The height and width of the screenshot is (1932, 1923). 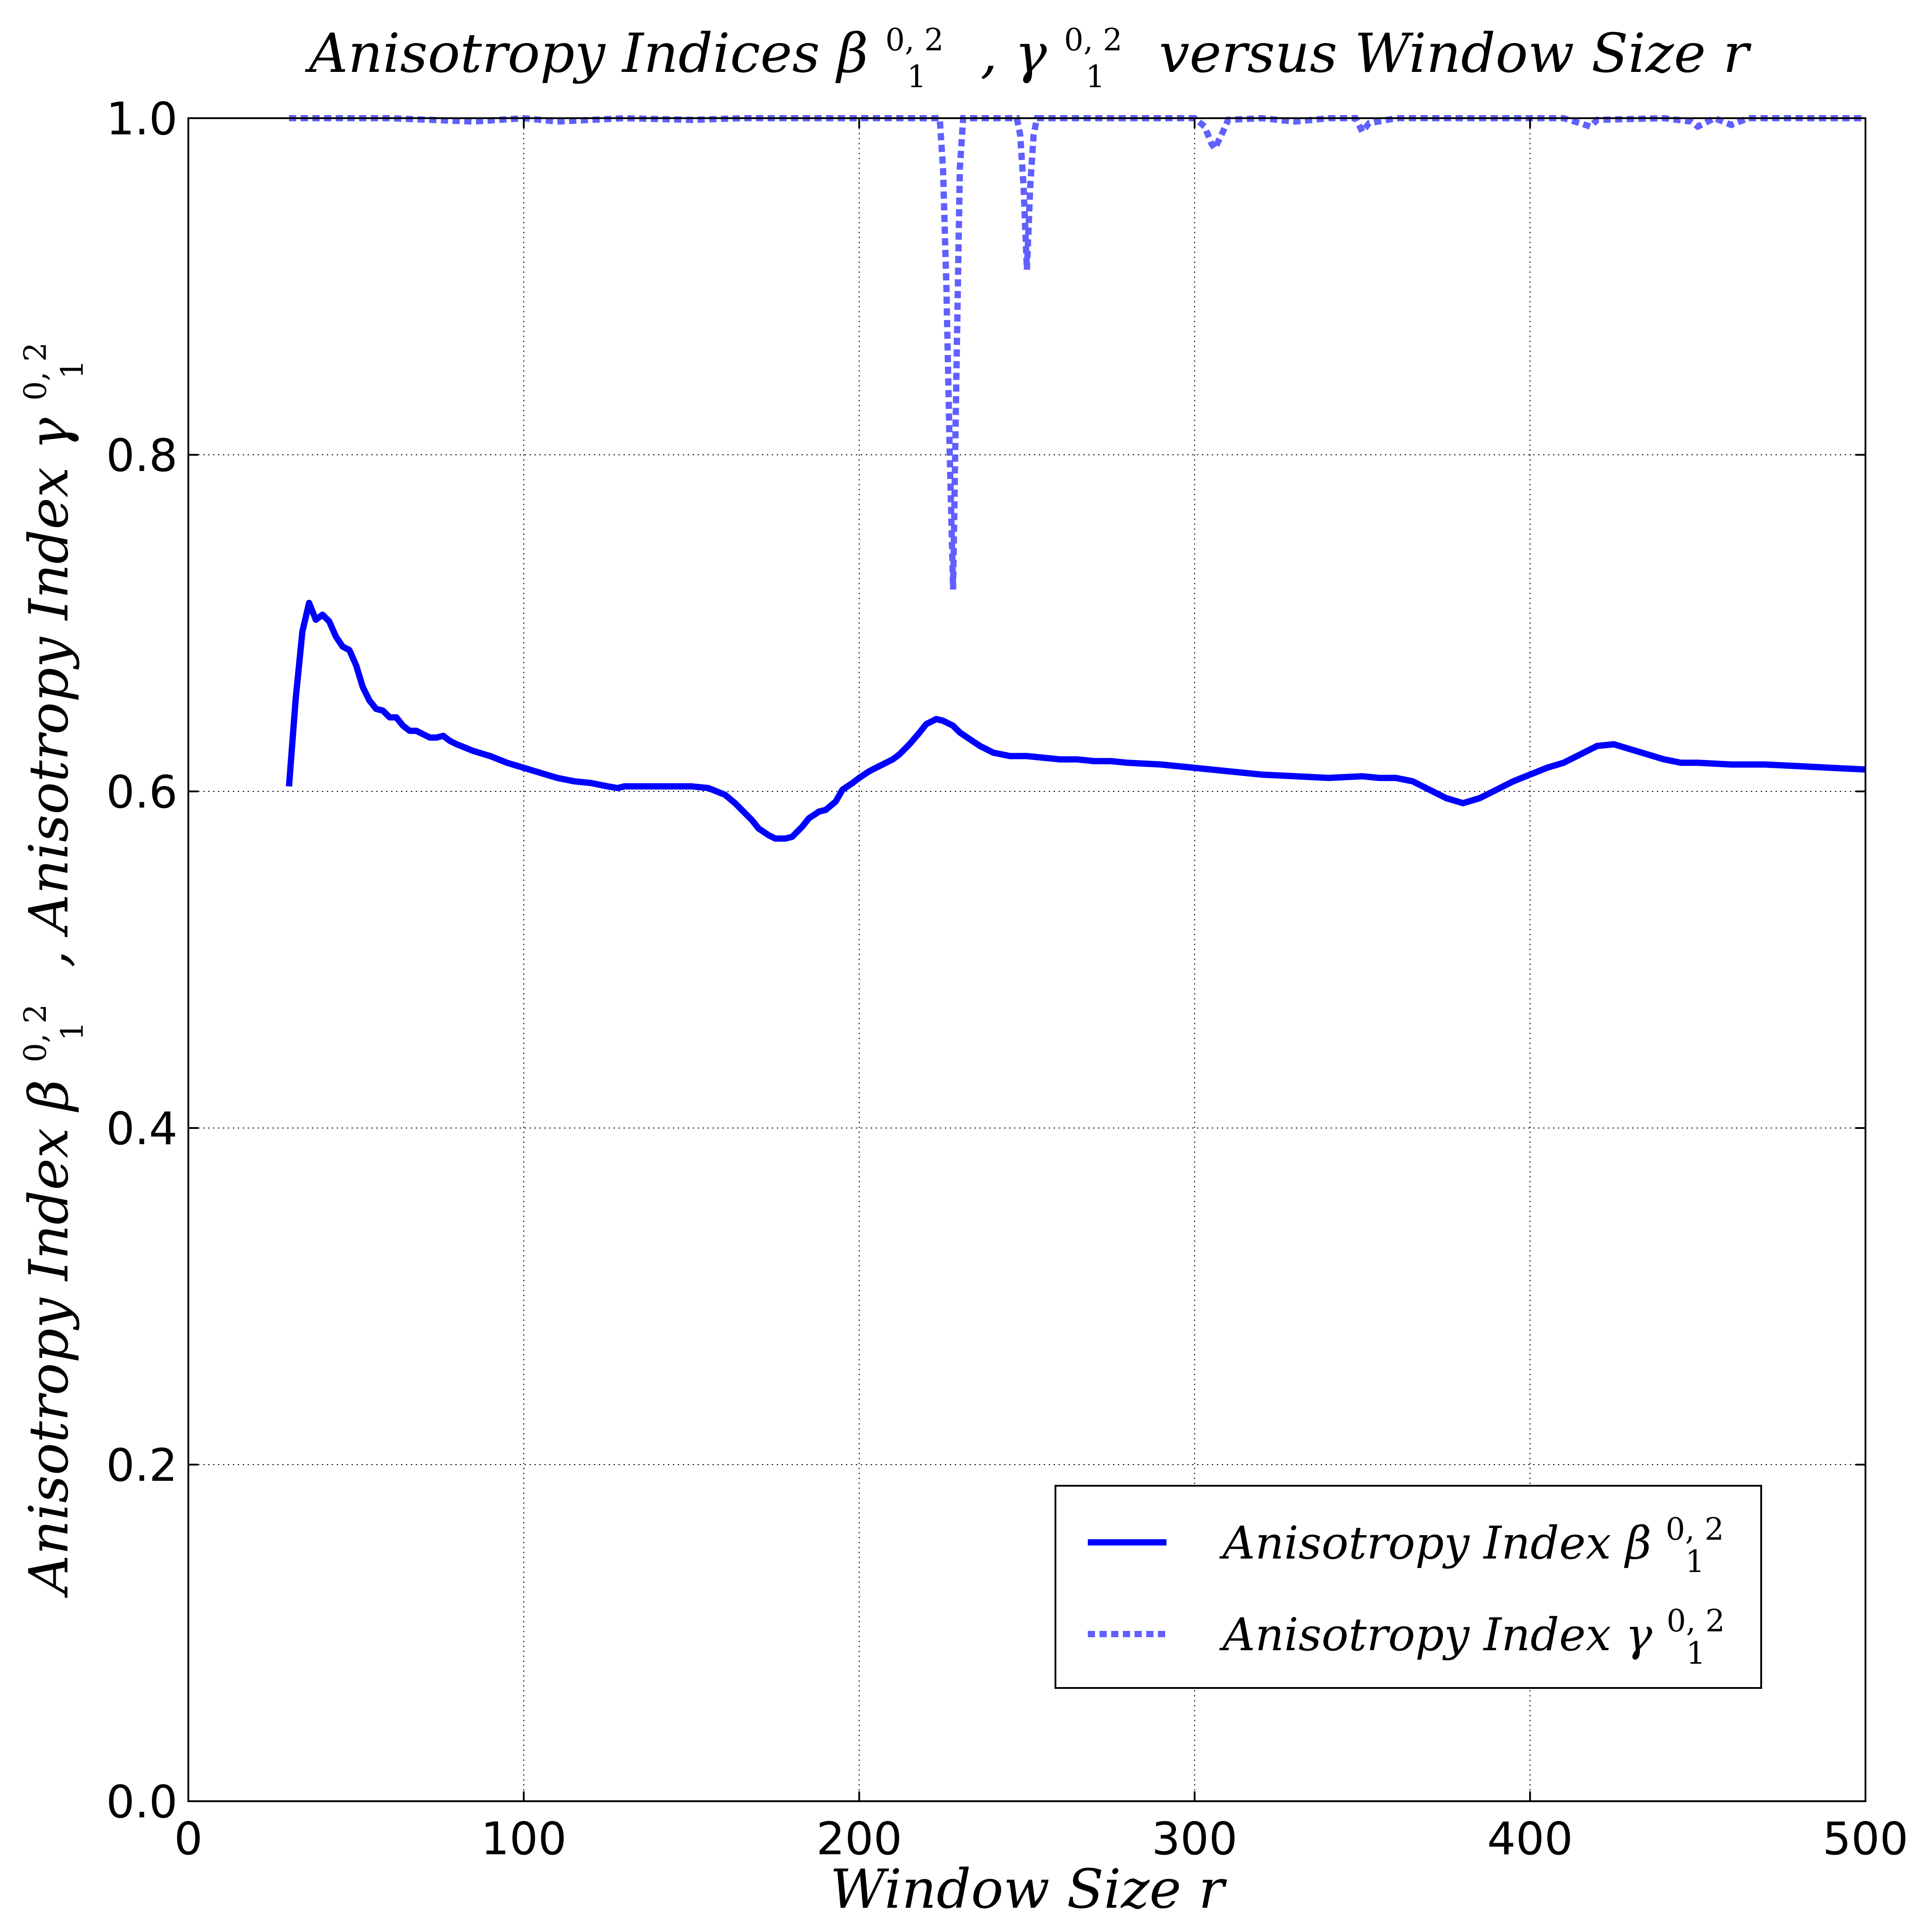 I want to click on legend-beta-superscript: 0, 2, so click(x=1695, y=1529).